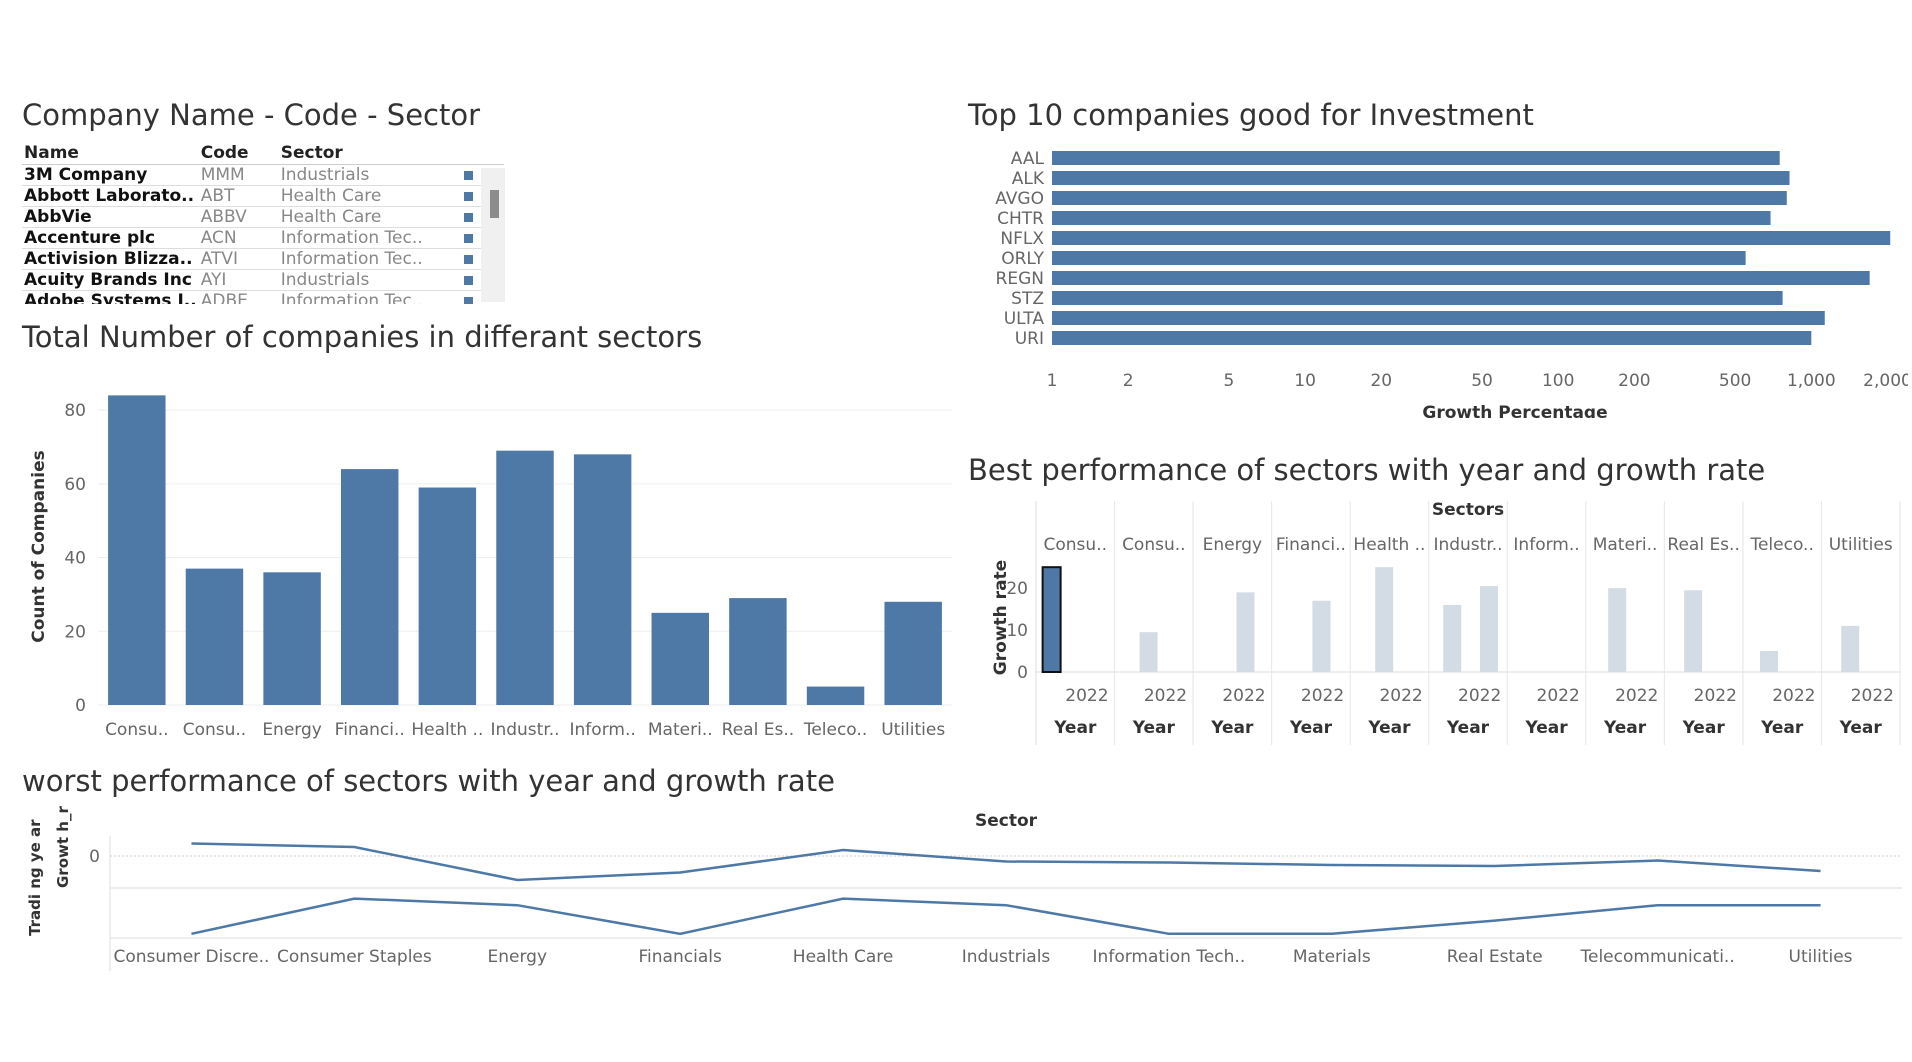  What do you see at coordinates (1006, 957) in the screenshot?
I see `x-tick-label: Industrials` at bounding box center [1006, 957].